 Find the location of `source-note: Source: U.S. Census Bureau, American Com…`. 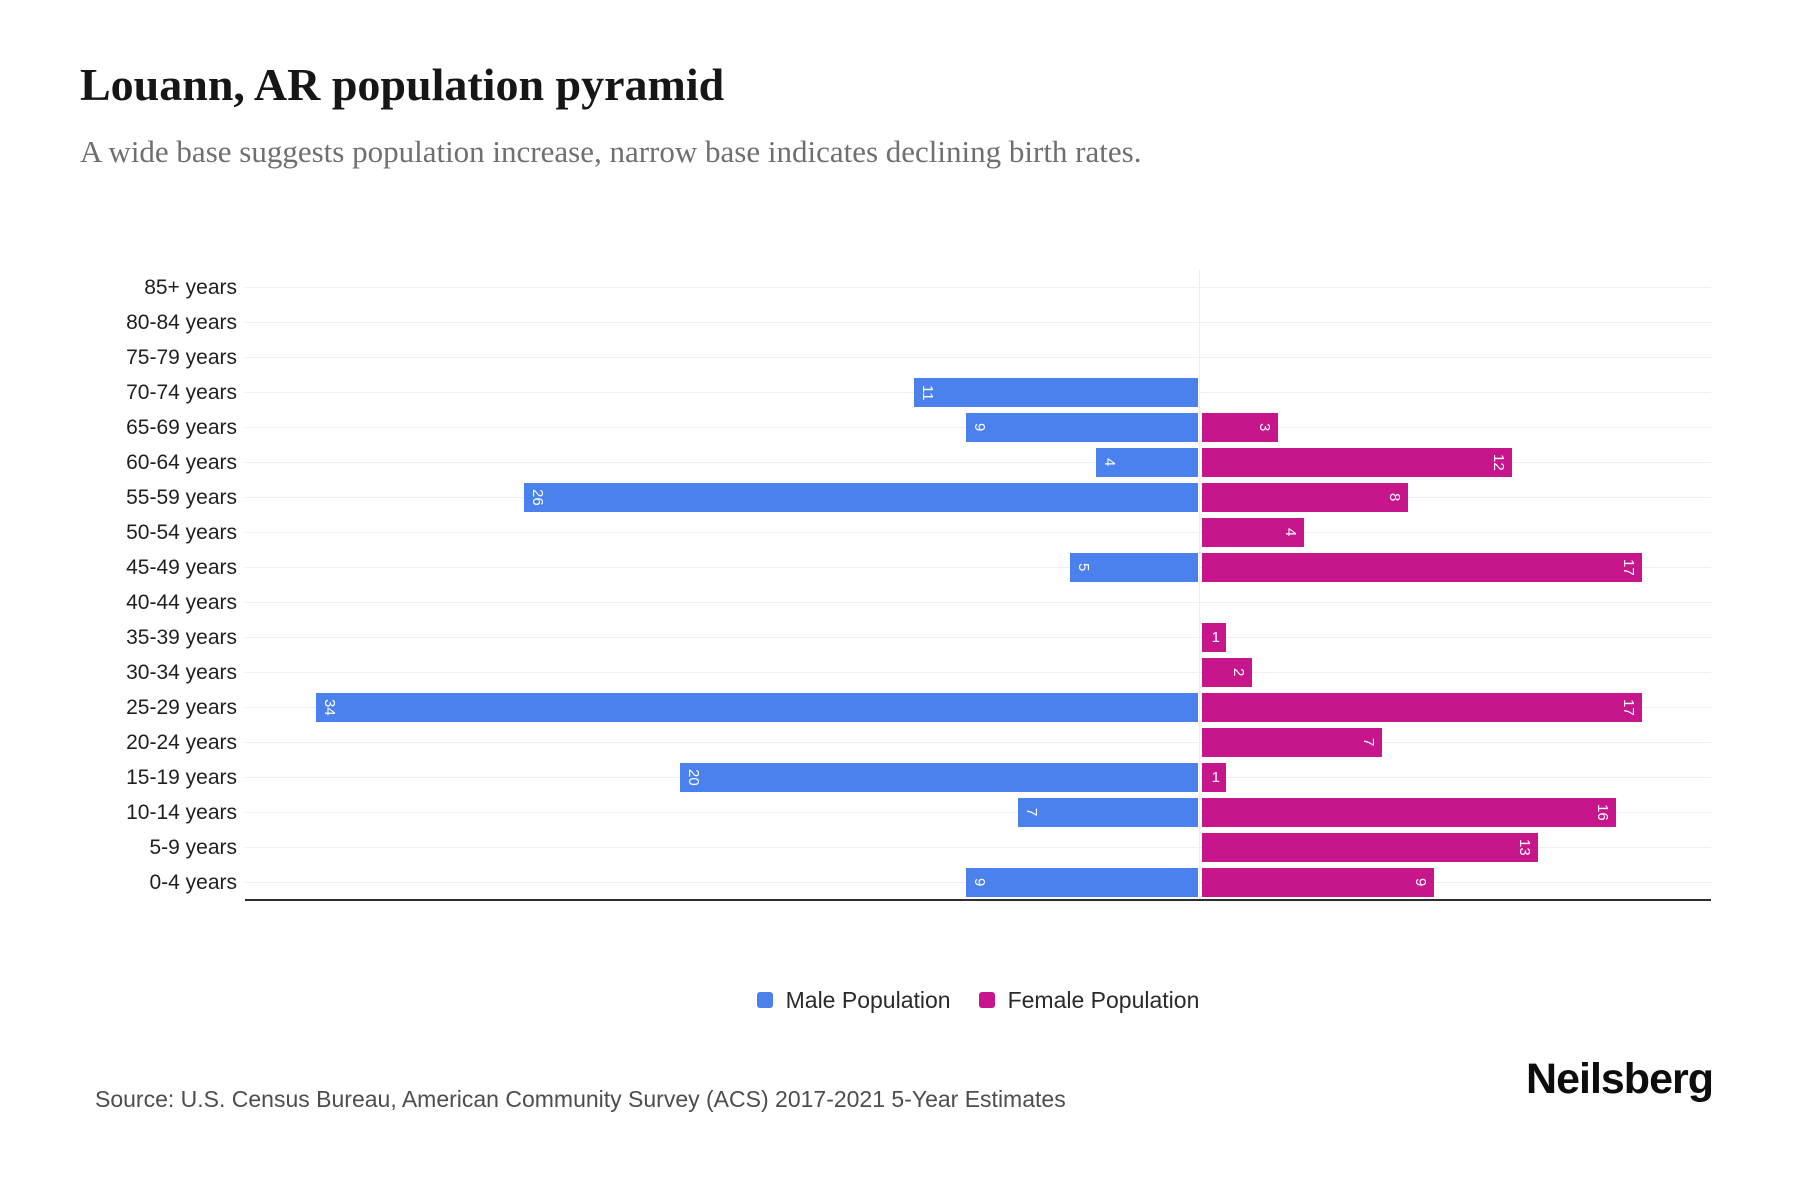

source-note: Source: U.S. Census Bureau, American Com… is located at coordinates (580, 1099).